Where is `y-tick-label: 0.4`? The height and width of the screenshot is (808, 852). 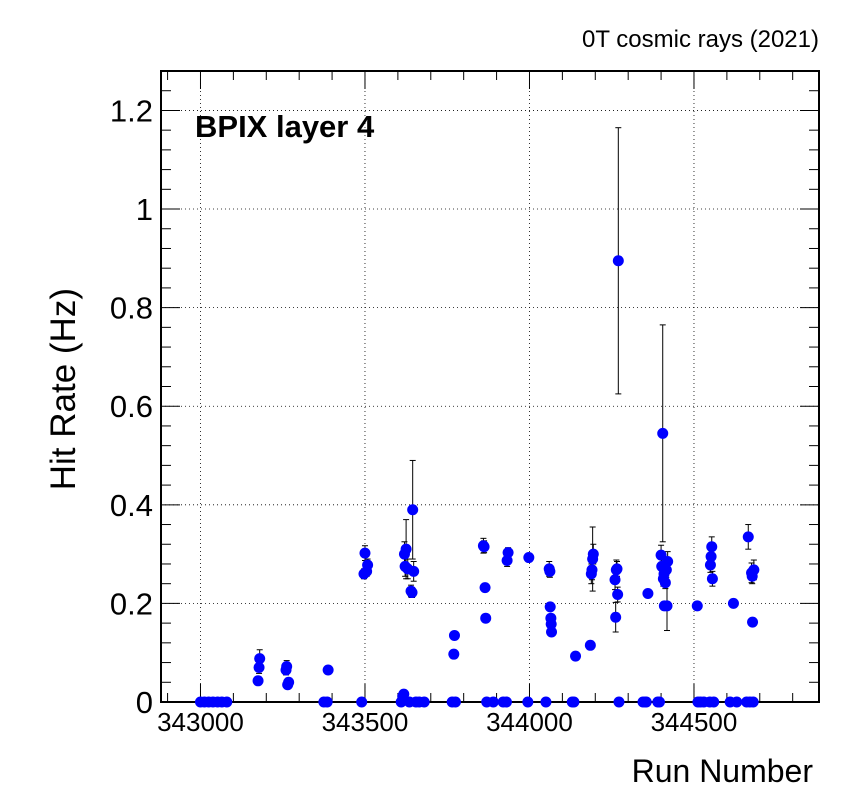
y-tick-label: 0.4 is located at coordinates (131, 505).